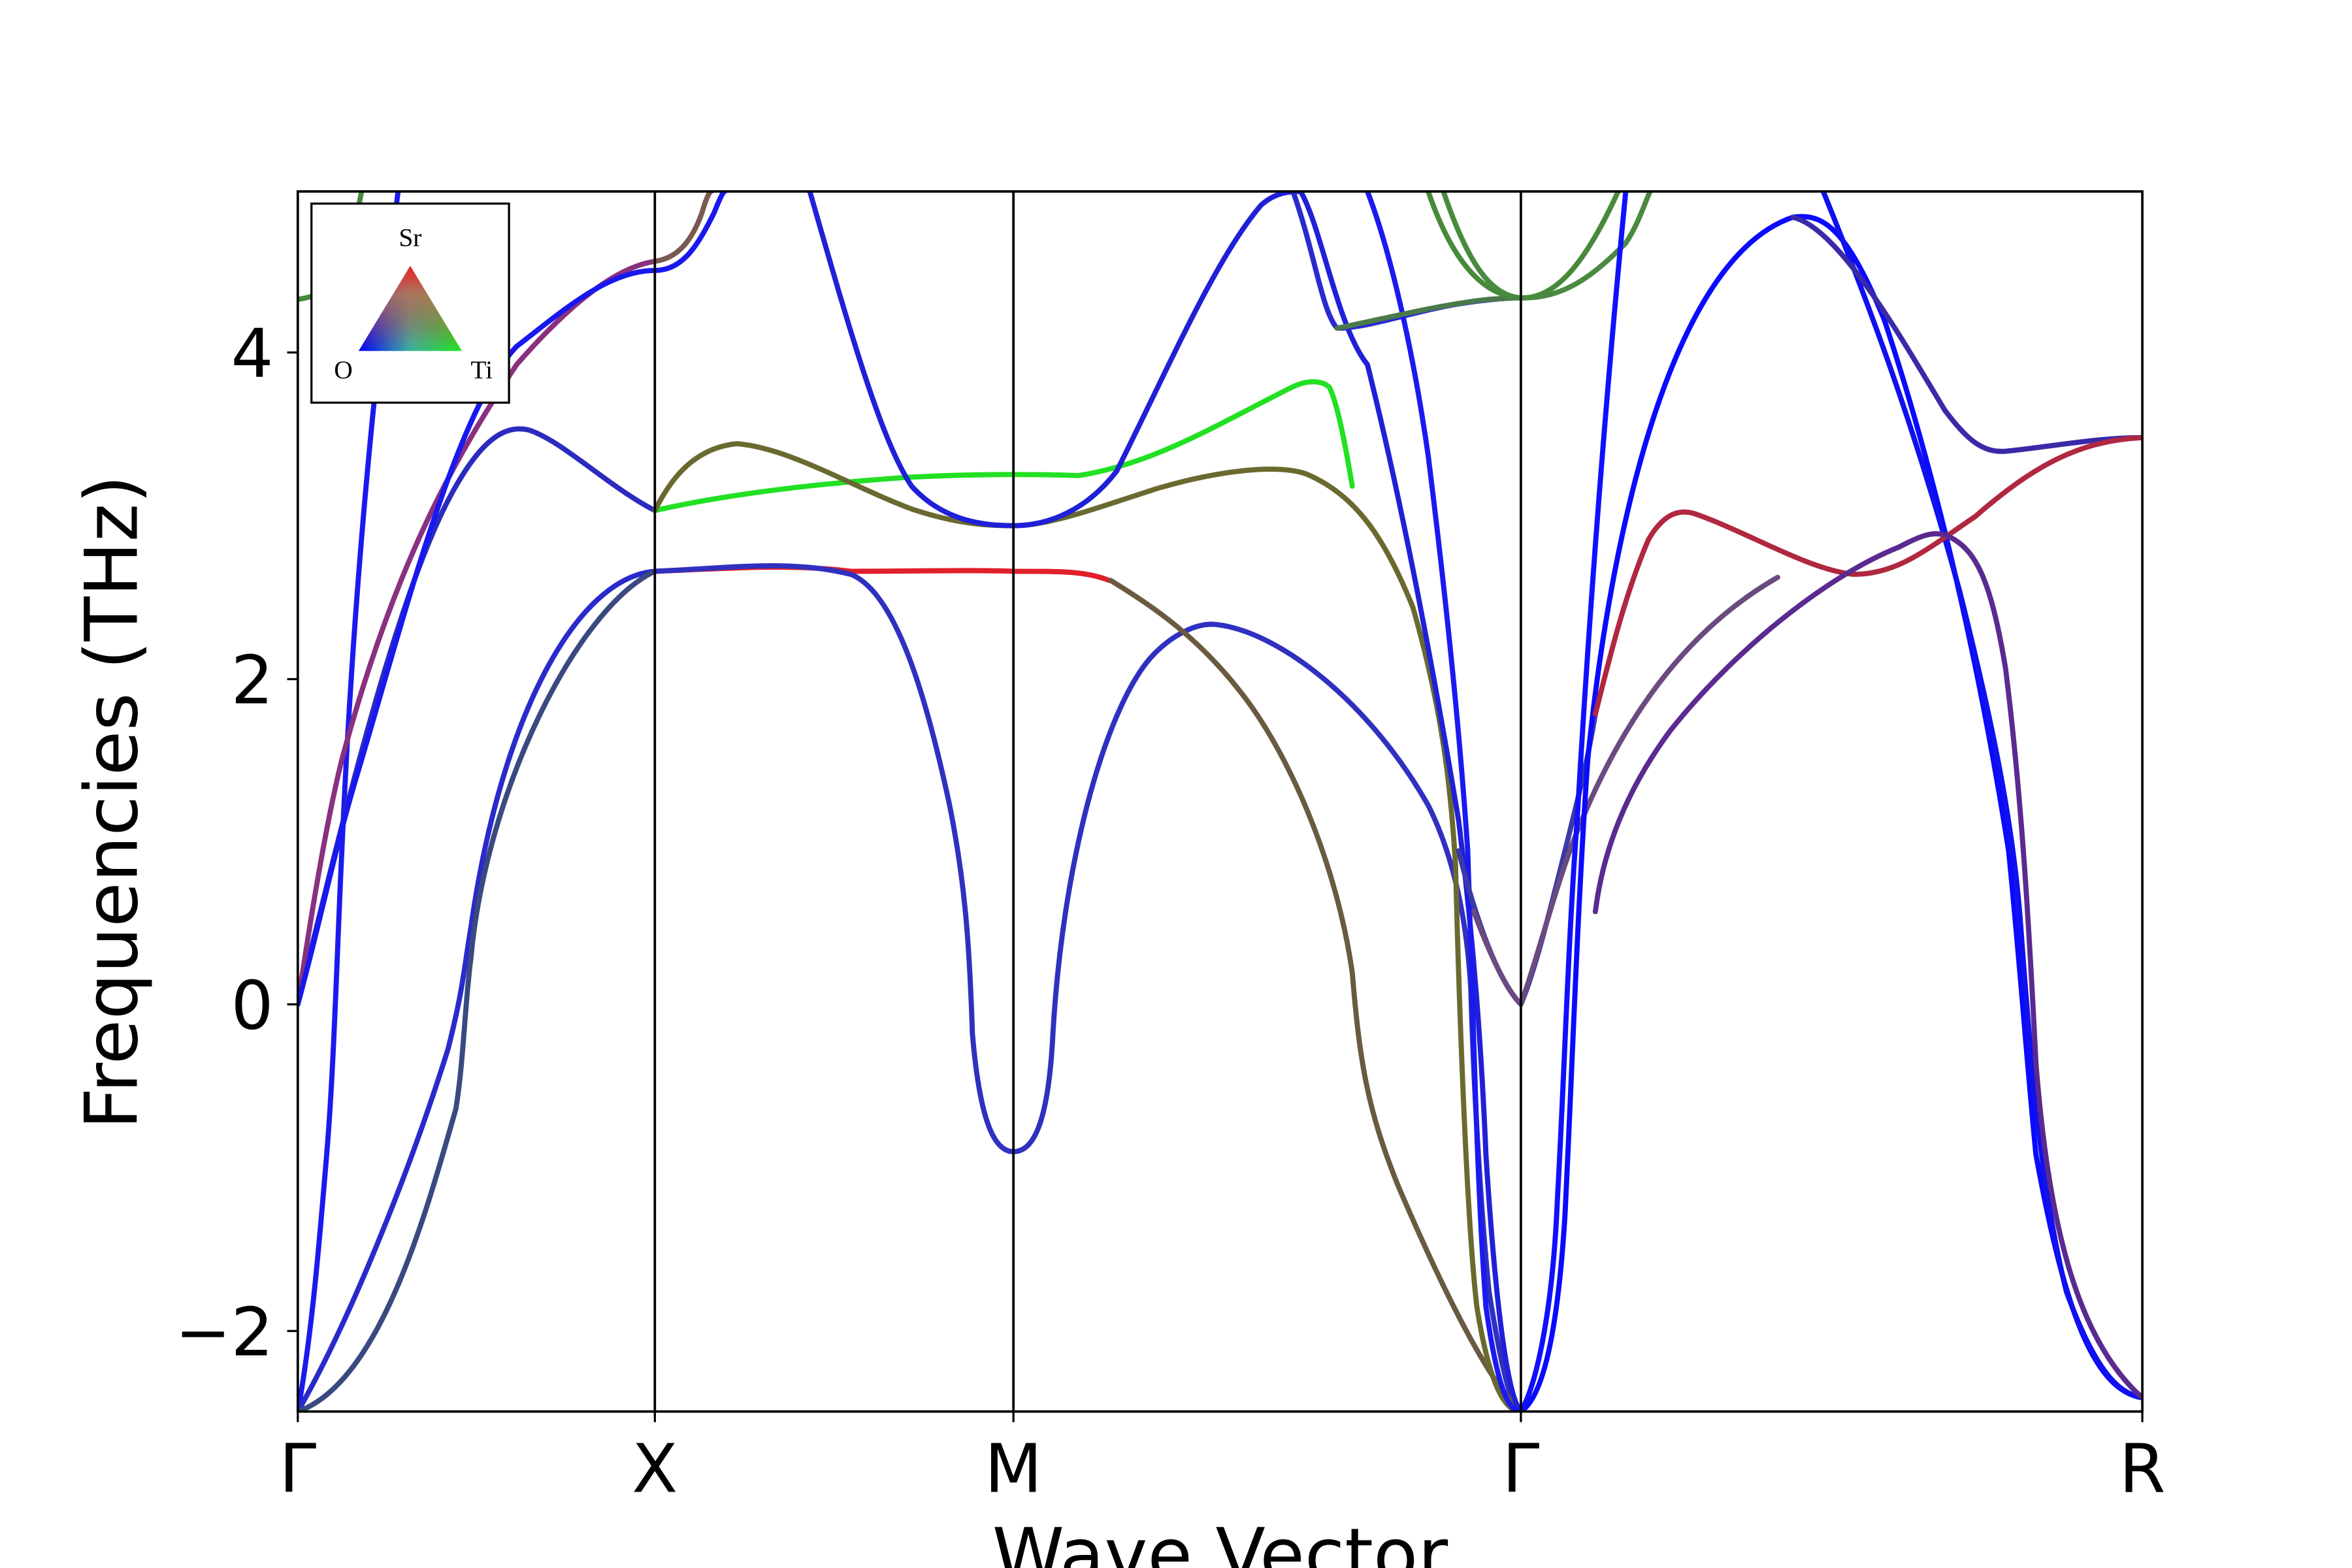  What do you see at coordinates (252, 1006) in the screenshot?
I see `y-tick-label: 0` at bounding box center [252, 1006].